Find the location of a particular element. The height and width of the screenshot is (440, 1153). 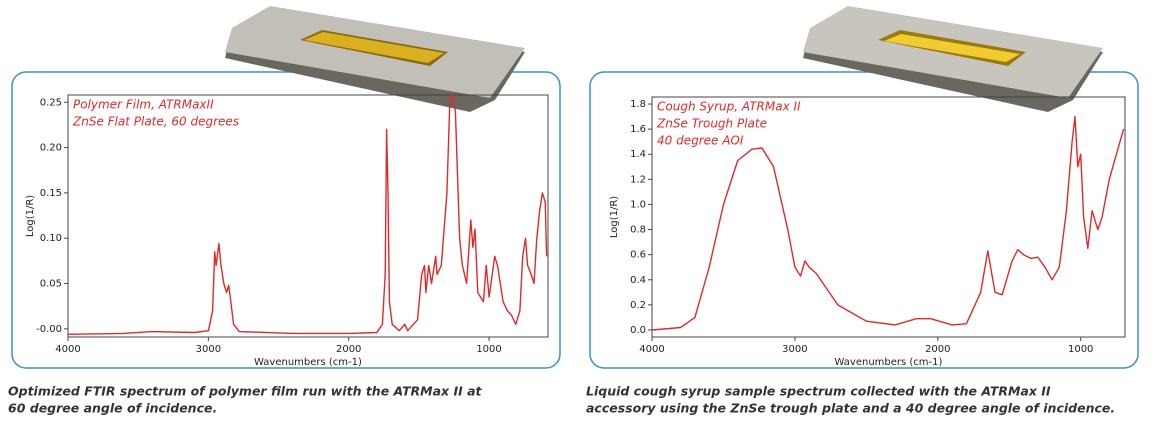

y-tick-label: 1.4 is located at coordinates (638, 154).